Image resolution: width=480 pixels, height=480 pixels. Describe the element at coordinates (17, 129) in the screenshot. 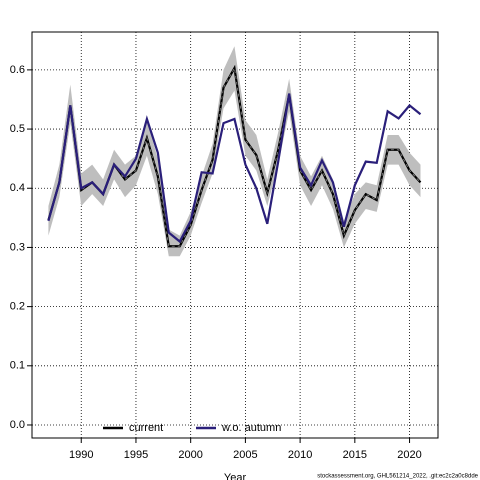

I see `y-tick-label: 0.5` at that location.